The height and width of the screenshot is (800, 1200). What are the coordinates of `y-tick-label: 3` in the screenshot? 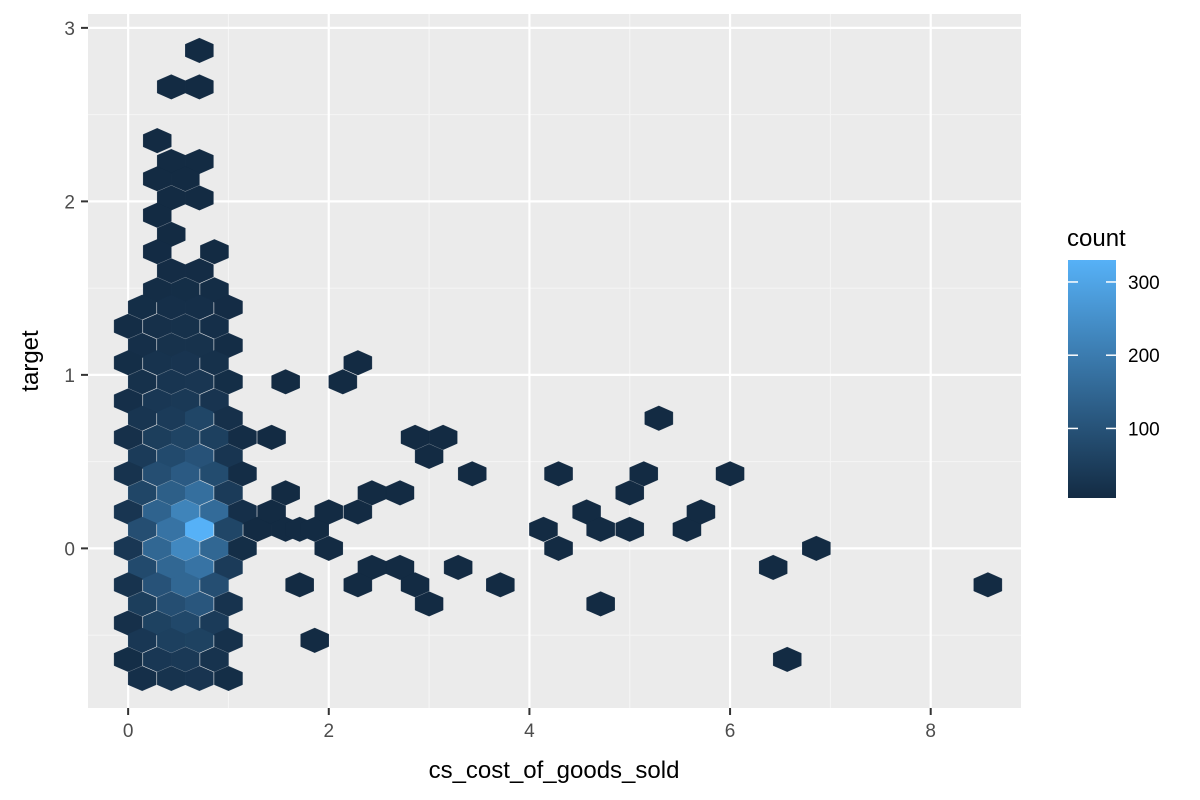 It's located at (69, 29).